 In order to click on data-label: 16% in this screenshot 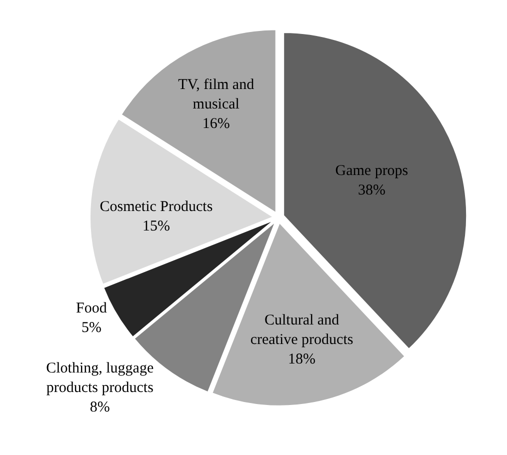, I will do `click(216, 124)`.